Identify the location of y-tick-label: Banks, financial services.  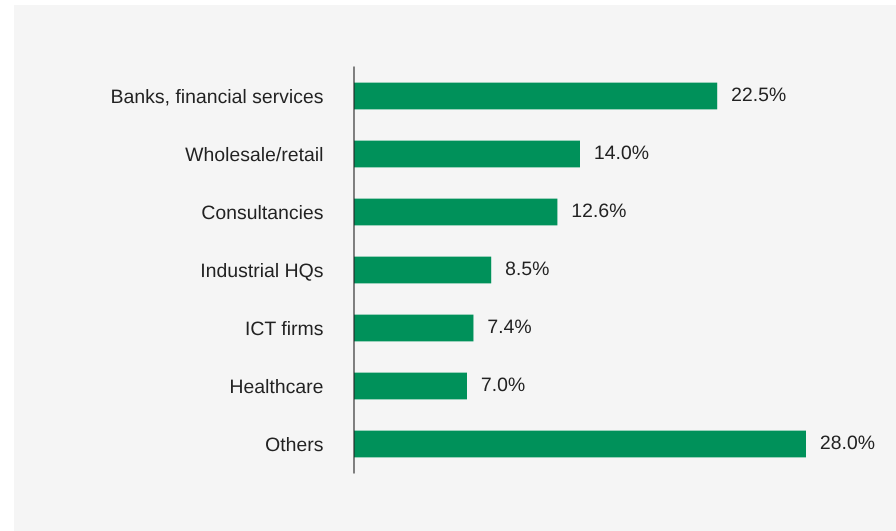
(217, 97).